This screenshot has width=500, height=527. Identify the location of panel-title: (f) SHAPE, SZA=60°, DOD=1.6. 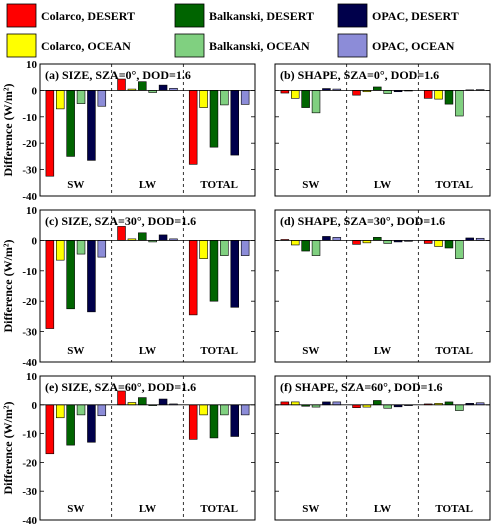
(361, 387).